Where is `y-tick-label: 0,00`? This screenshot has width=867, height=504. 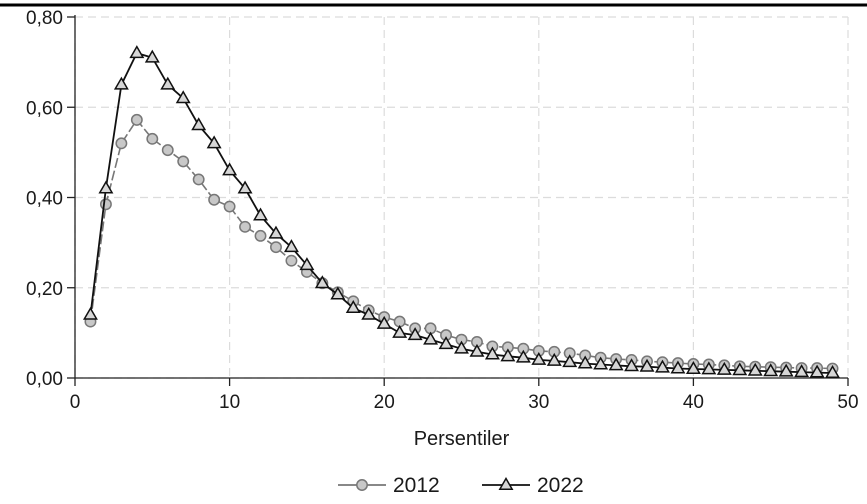 y-tick-label: 0,00 is located at coordinates (44, 379).